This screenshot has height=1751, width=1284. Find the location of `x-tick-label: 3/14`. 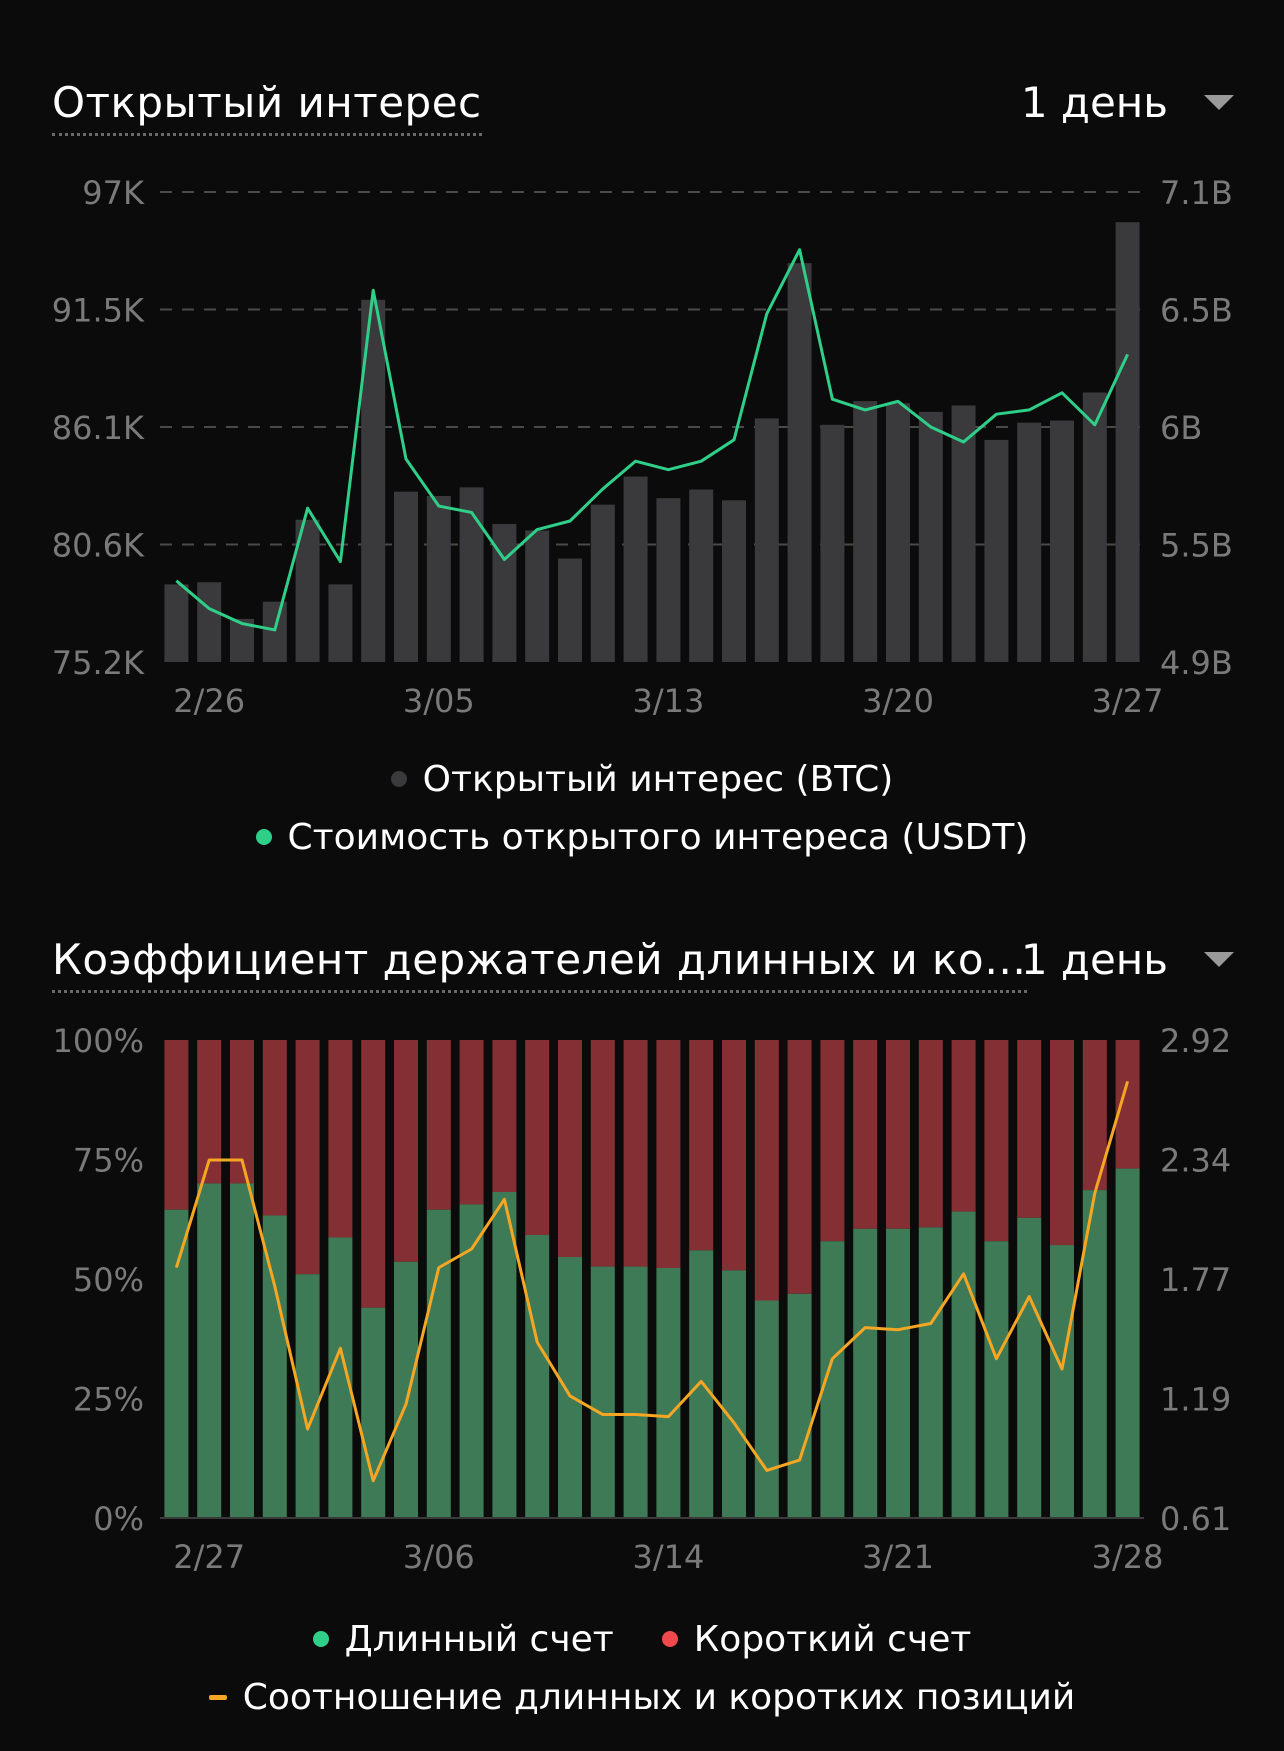

x-tick-label: 3/14 is located at coordinates (668, 1557).